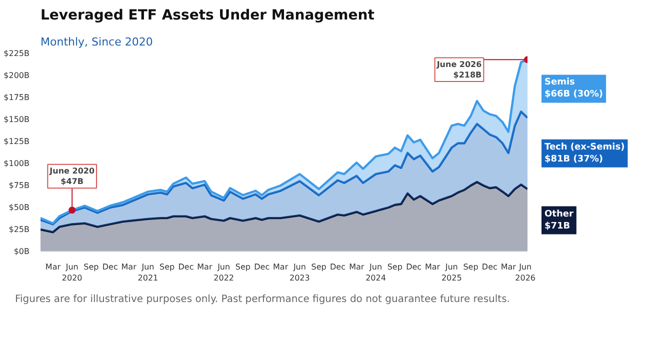 This screenshot has width=659, height=345. What do you see at coordinates (17, 119) in the screenshot?
I see `y-tick-label: $150B` at bounding box center [17, 119].